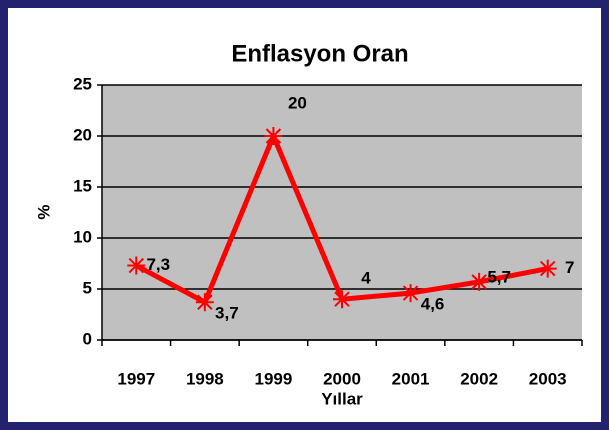  I want to click on value-label: 4, so click(366, 278).